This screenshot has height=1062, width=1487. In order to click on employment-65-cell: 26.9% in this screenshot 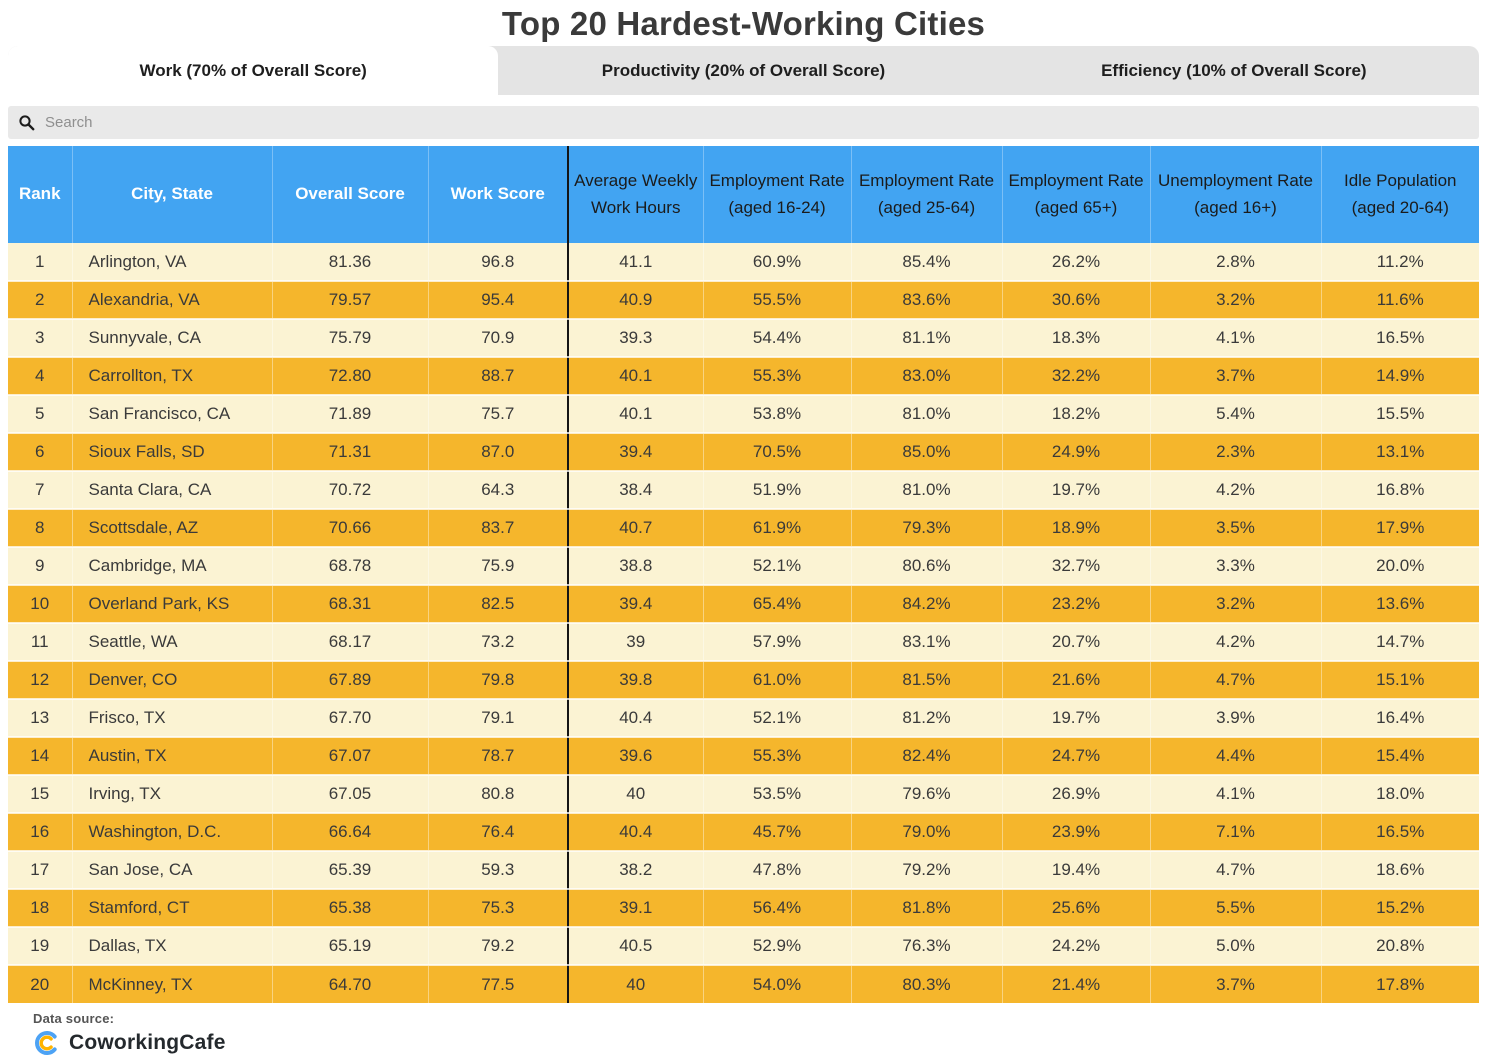, I will do `click(1076, 794)`.